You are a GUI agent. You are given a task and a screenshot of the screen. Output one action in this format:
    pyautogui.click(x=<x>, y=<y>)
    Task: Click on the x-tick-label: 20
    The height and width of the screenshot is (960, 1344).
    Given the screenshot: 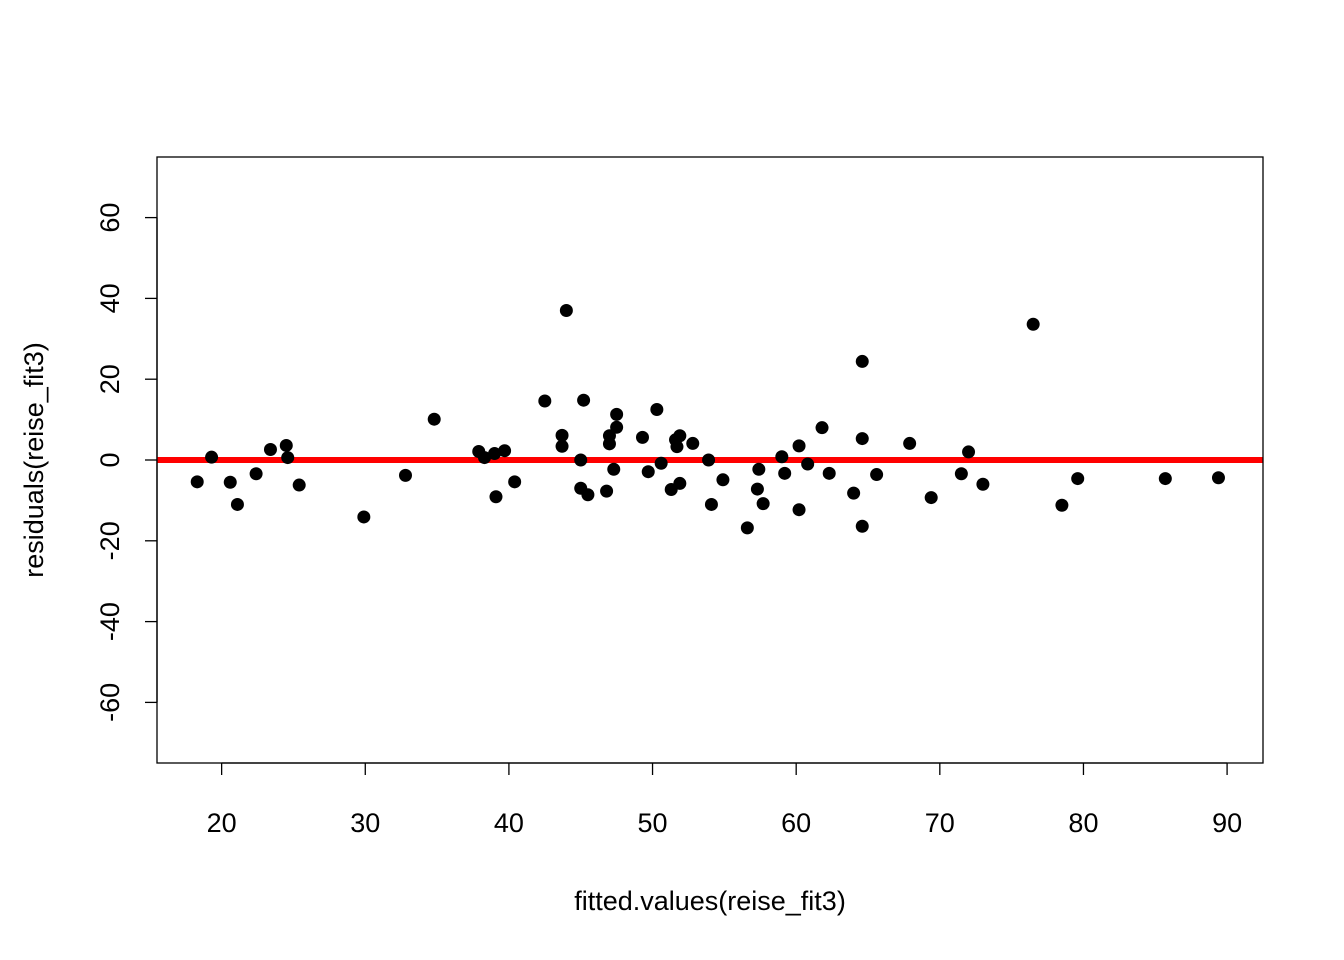 What is the action you would take?
    pyautogui.click(x=222, y=823)
    